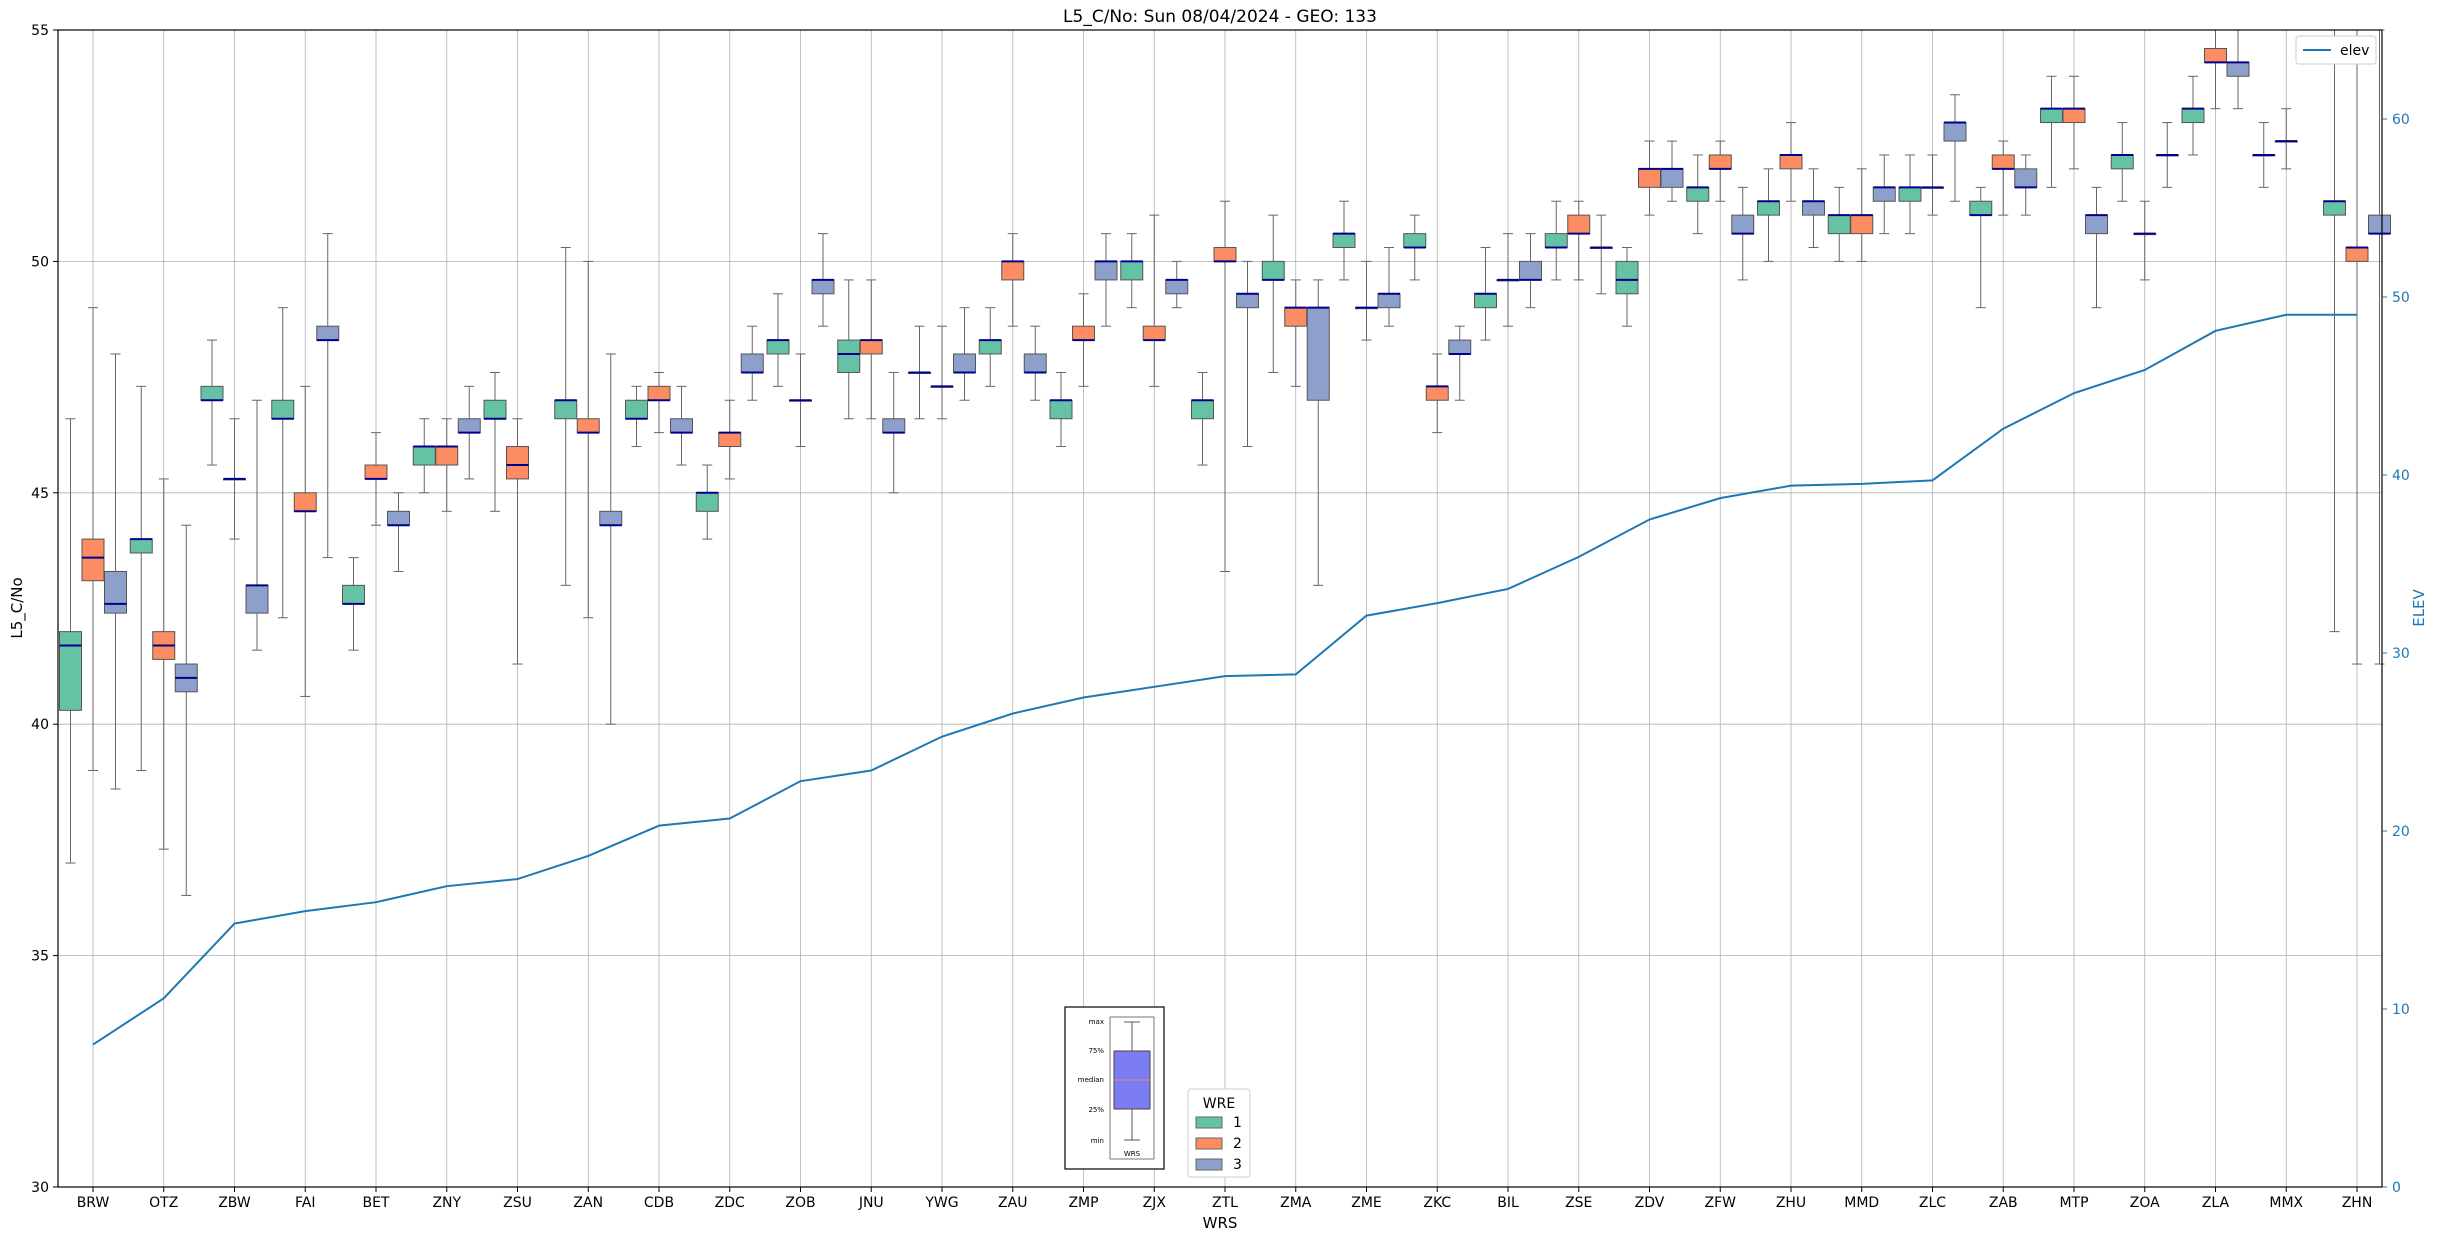 The height and width of the screenshot is (1238, 2439). I want to click on box-ZSE-wre3, so click(1601, 254).